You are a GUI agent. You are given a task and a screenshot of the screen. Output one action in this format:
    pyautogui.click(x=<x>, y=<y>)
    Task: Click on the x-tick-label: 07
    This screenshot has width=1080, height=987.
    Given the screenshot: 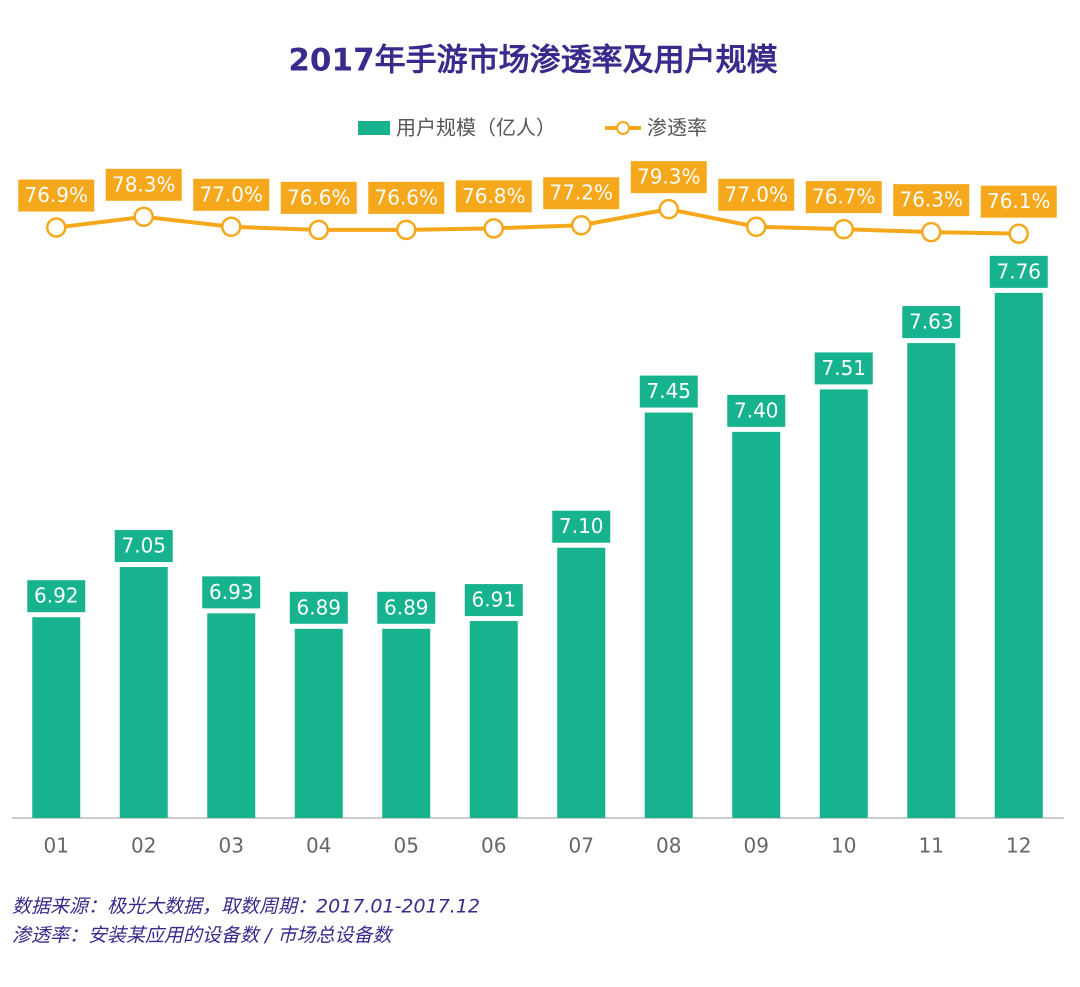 What is the action you would take?
    pyautogui.click(x=581, y=846)
    